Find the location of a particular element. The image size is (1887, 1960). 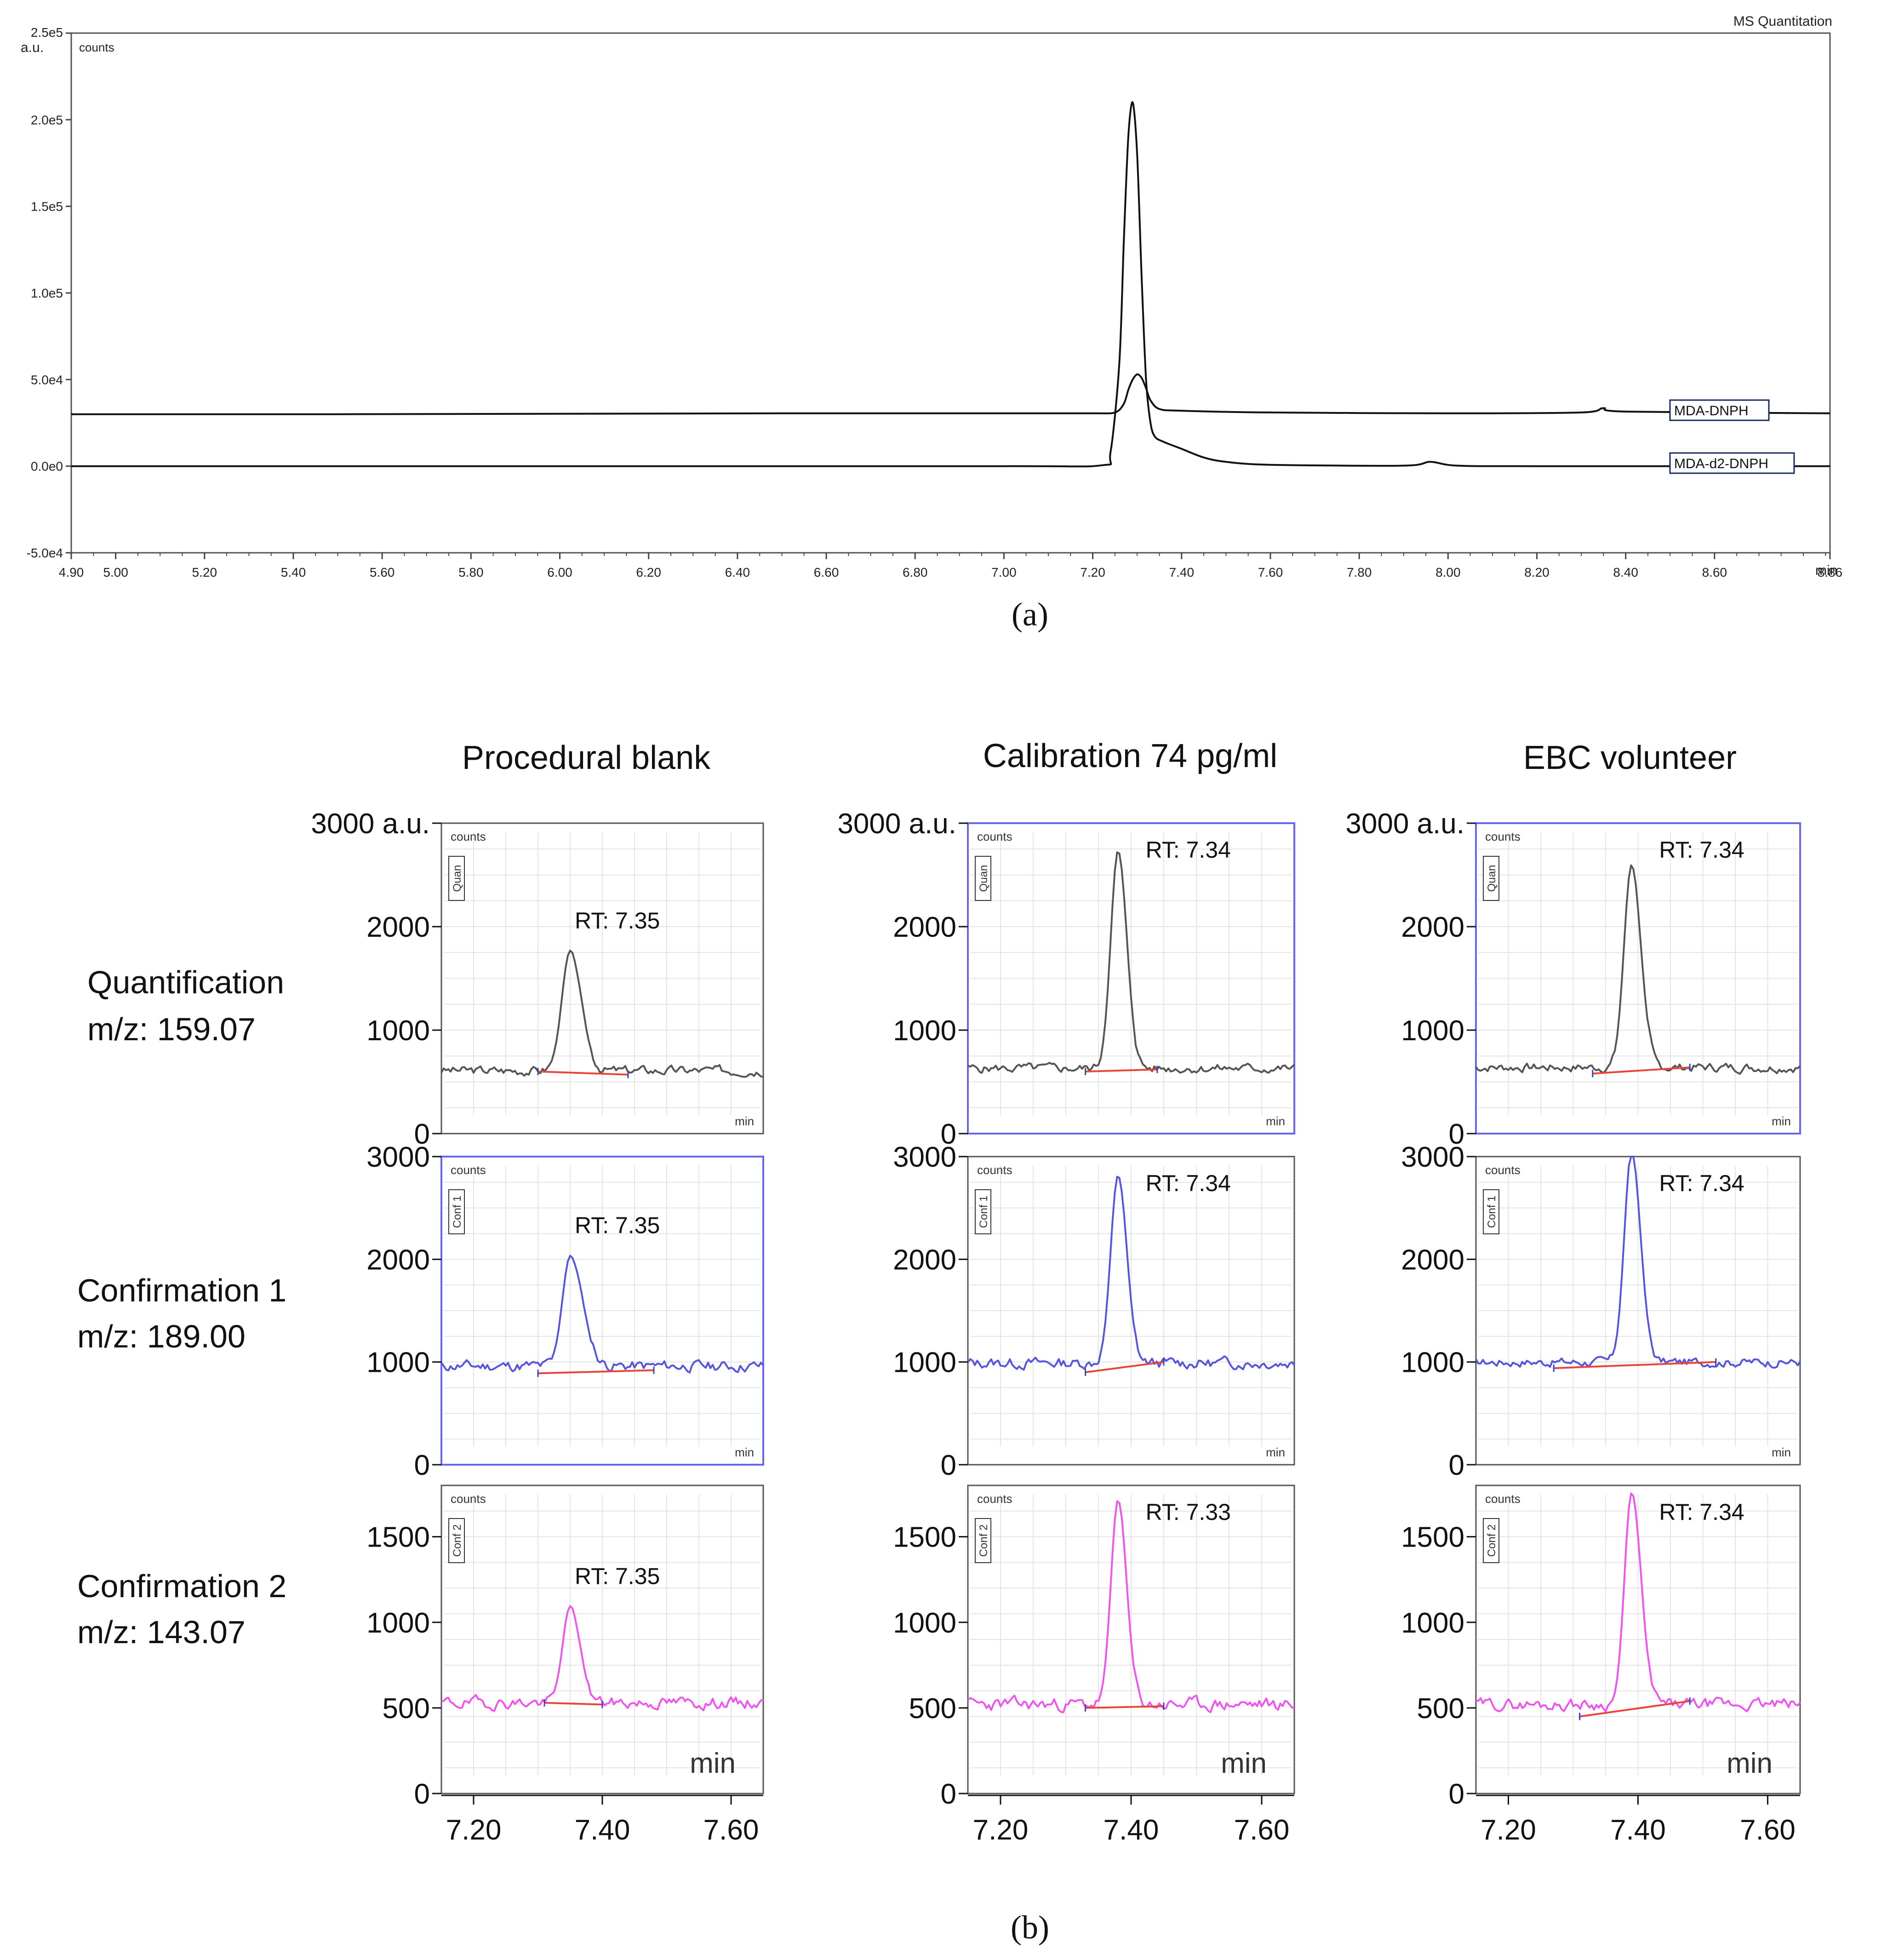

panel-a-y-tick-label: 1.5e5 is located at coordinates (47, 207).